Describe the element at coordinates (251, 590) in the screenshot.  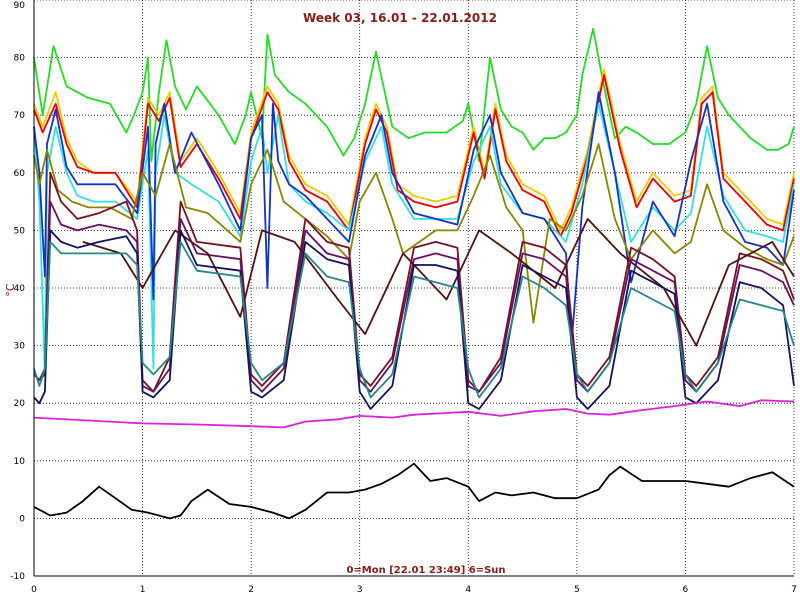
I see `x-tick-label: 2` at that location.